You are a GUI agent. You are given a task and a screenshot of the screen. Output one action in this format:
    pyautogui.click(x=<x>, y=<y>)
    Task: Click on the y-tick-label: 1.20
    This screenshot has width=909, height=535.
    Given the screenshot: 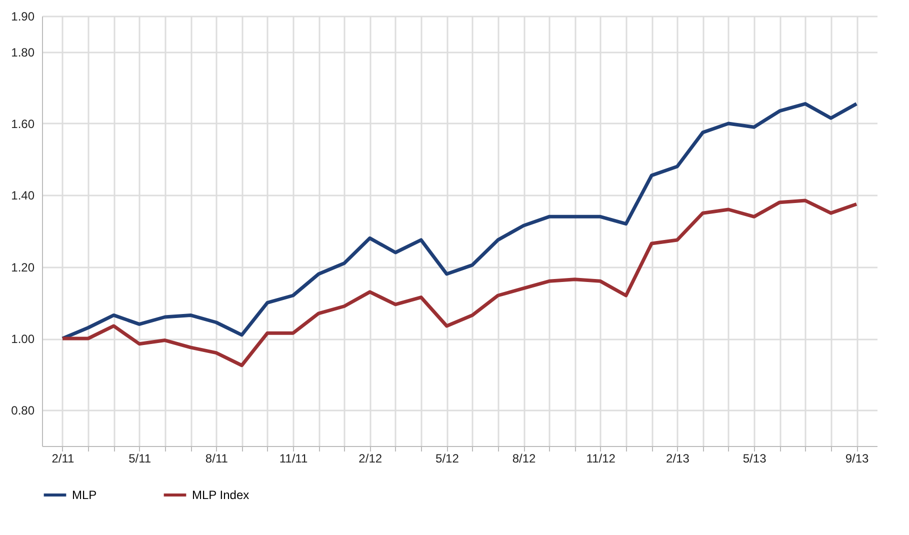 What is the action you would take?
    pyautogui.click(x=23, y=267)
    